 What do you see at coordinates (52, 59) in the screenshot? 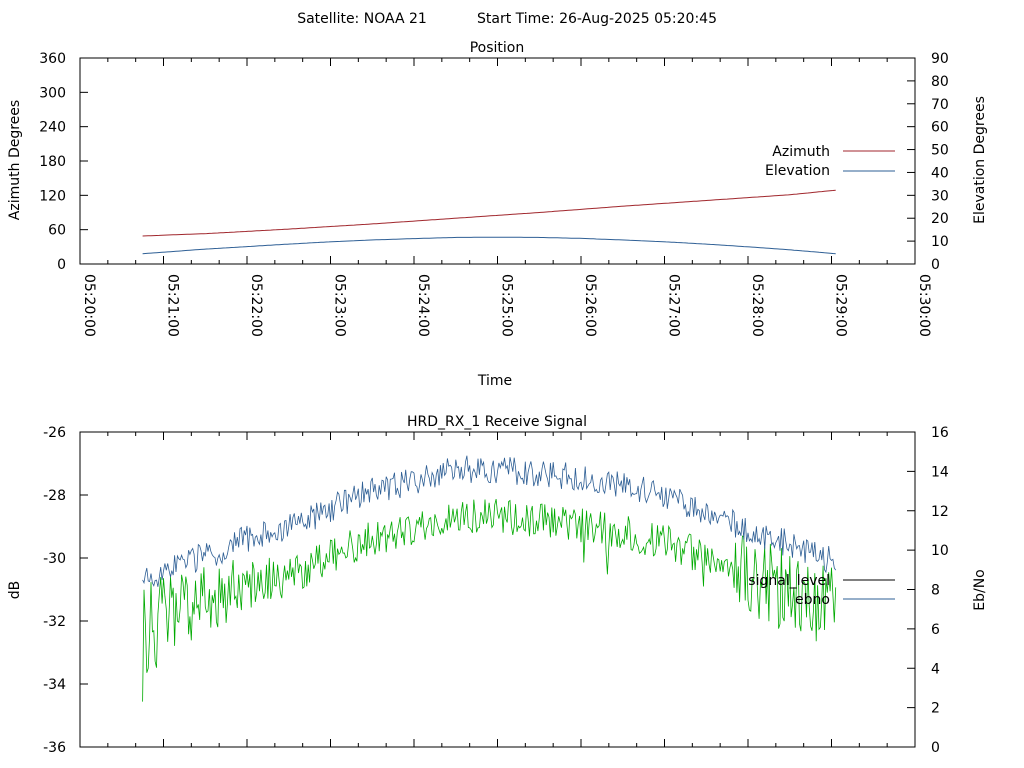
I see `position-y-tick-label: 360` at bounding box center [52, 59].